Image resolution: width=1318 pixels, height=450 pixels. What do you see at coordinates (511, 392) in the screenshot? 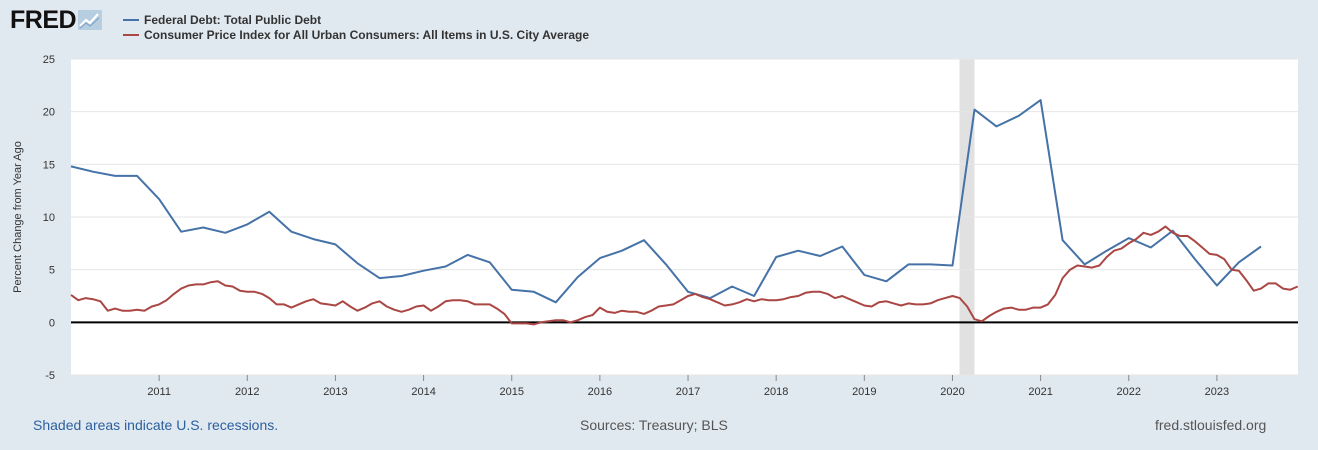
I see `x-tick-label: 2015` at bounding box center [511, 392].